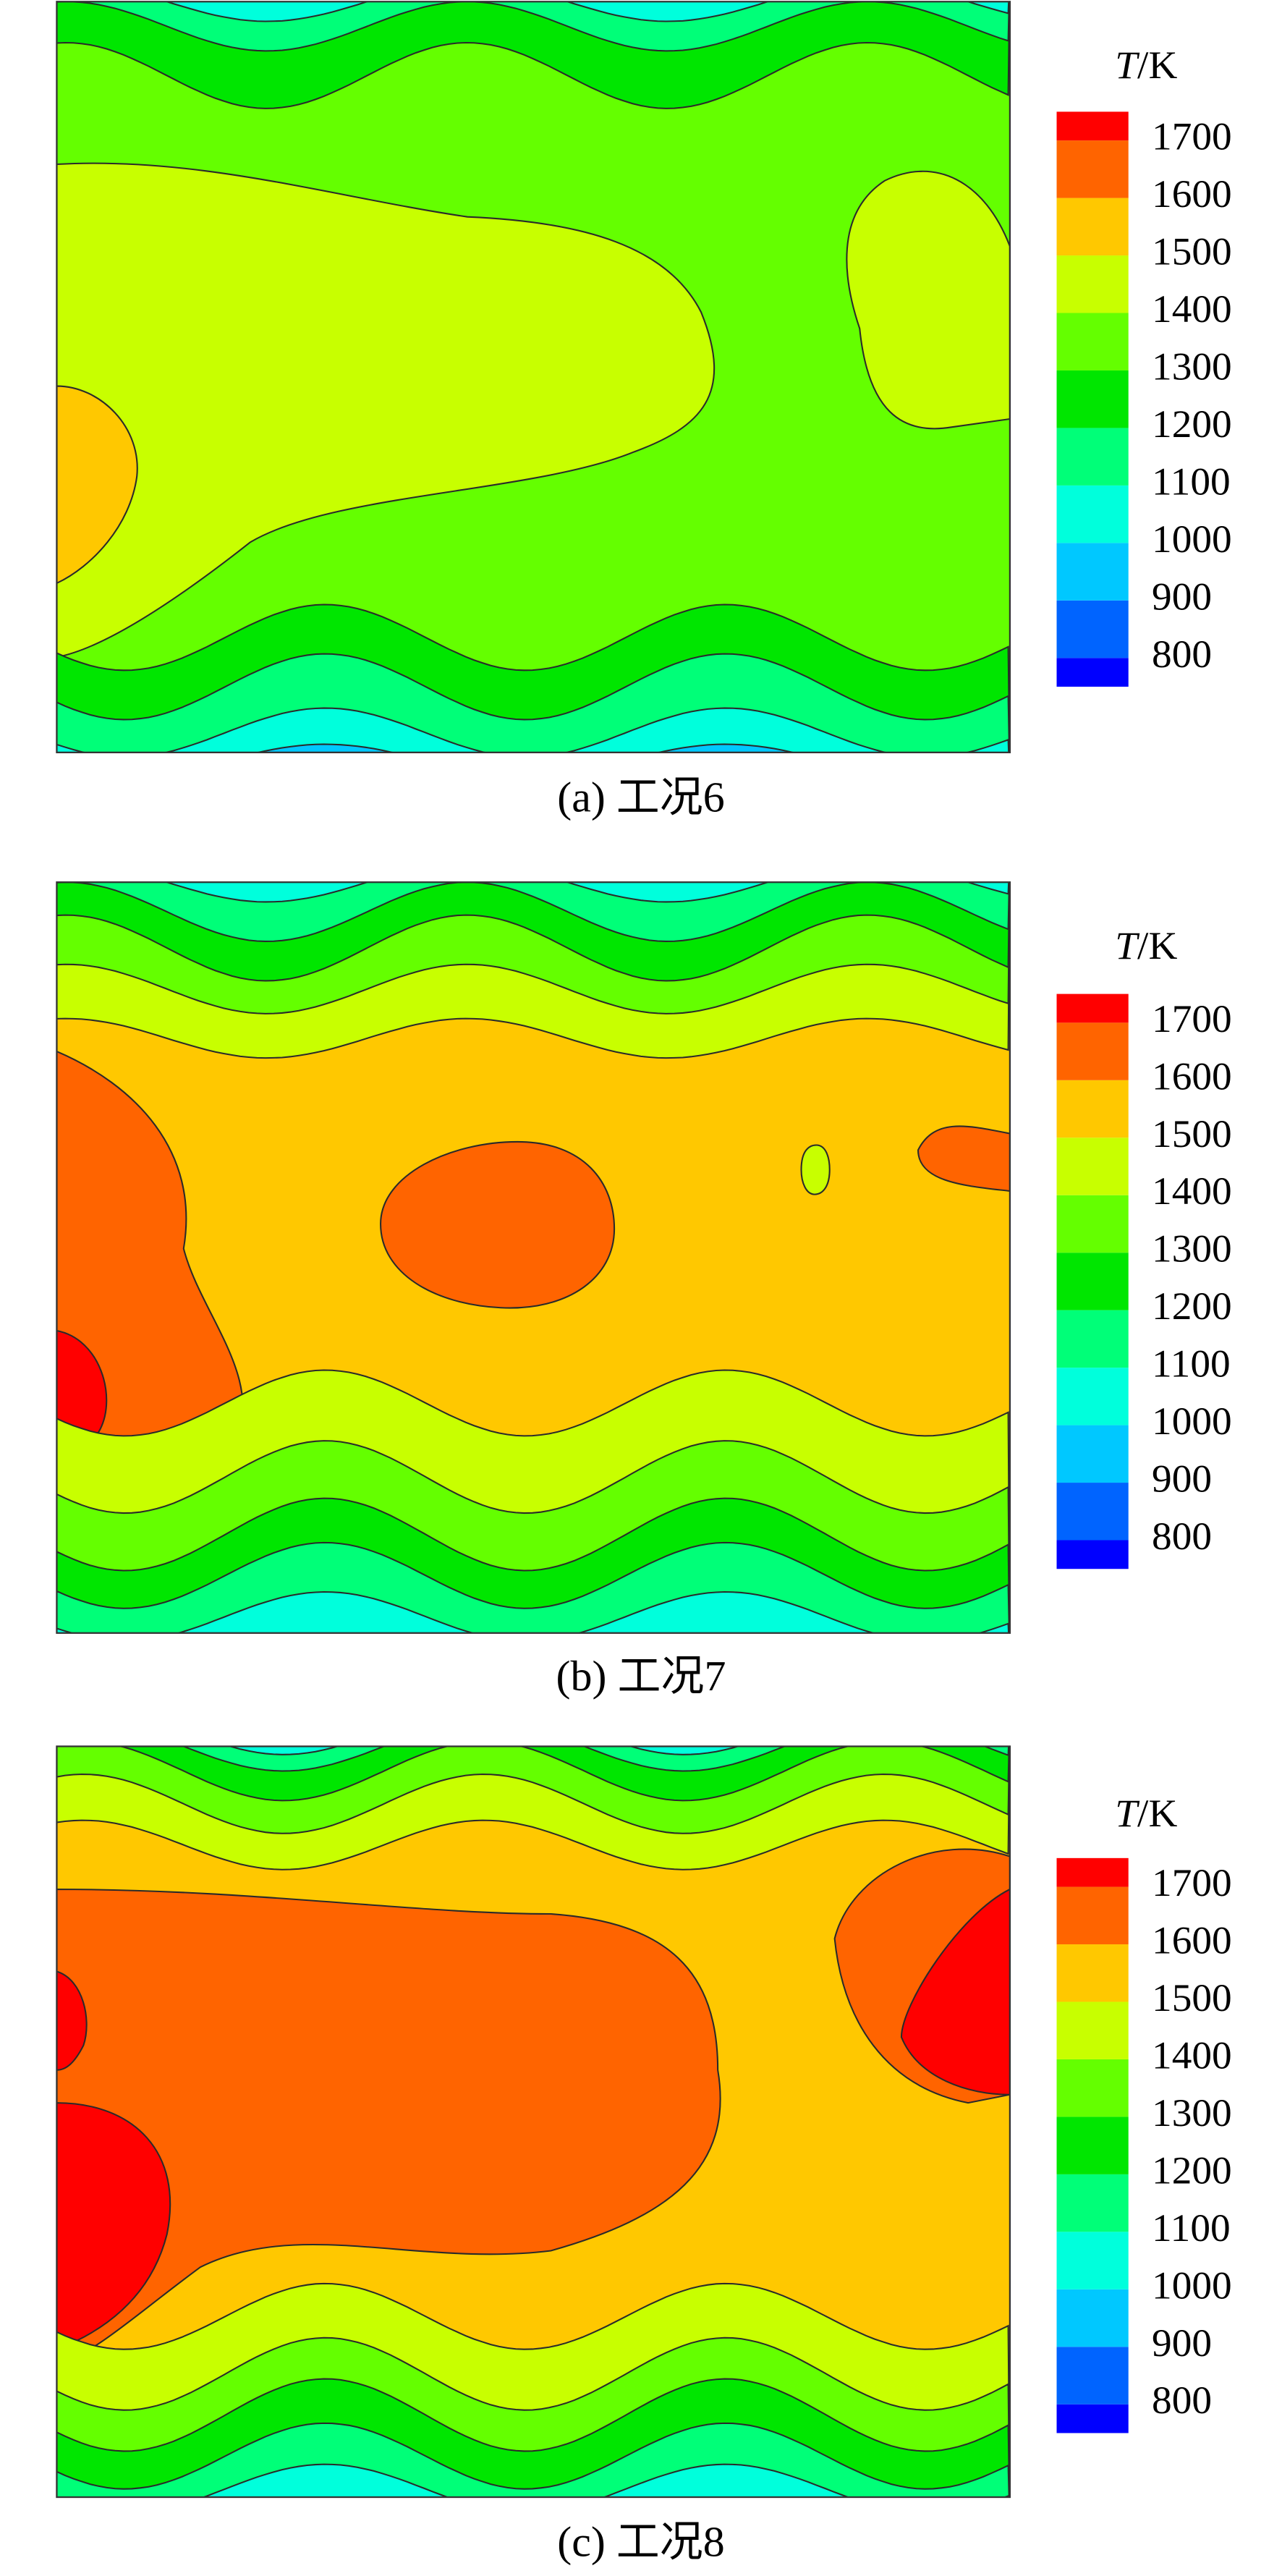 This screenshot has width=1282, height=2576. Describe the element at coordinates (641, 798) in the screenshot. I see `caption: (a) 工况6` at that location.